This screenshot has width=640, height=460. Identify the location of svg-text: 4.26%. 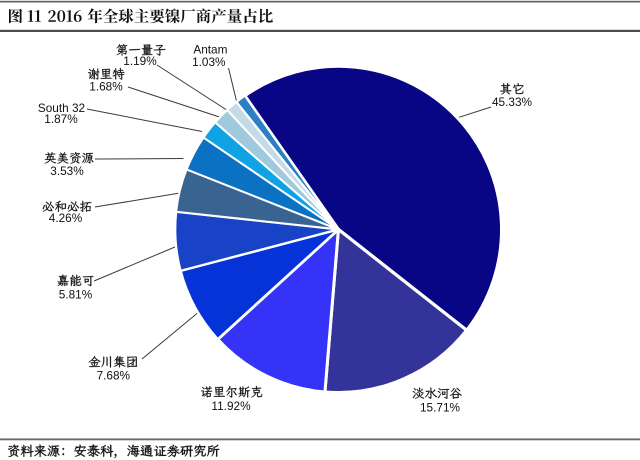
(66, 218).